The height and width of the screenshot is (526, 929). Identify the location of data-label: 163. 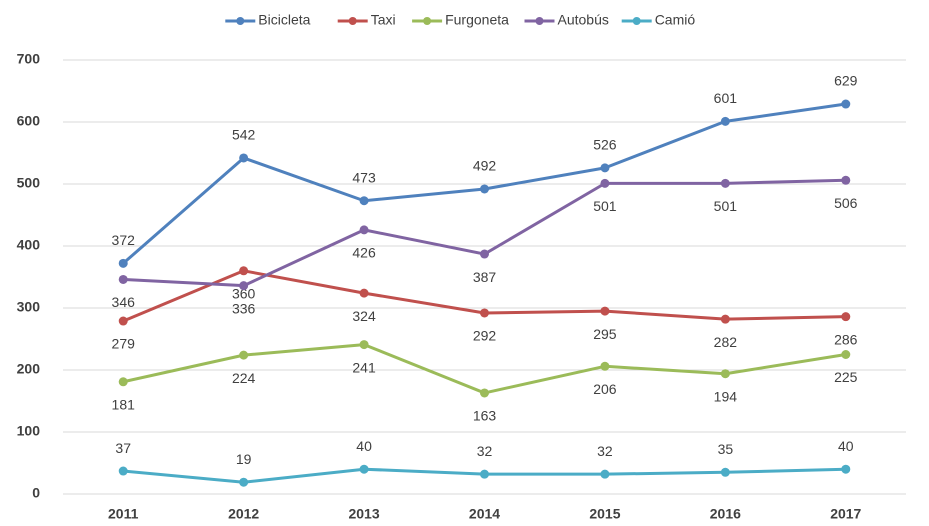
(485, 416).